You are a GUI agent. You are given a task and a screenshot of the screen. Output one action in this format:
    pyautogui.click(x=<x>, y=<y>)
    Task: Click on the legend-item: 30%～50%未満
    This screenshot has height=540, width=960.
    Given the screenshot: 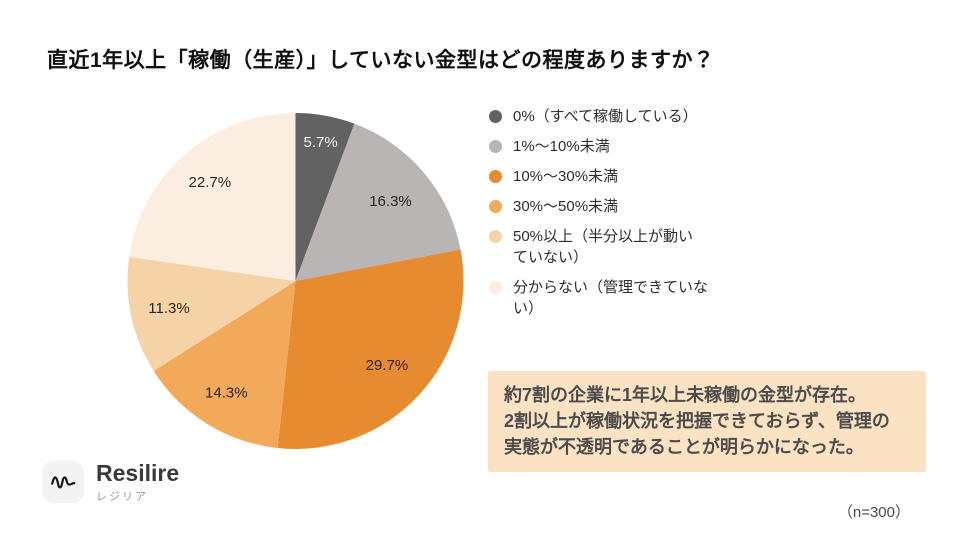 What is the action you would take?
    pyautogui.click(x=614, y=206)
    